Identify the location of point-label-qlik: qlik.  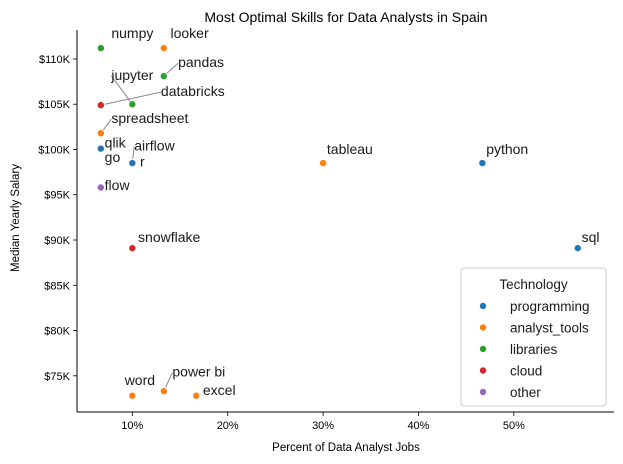
(116, 143).